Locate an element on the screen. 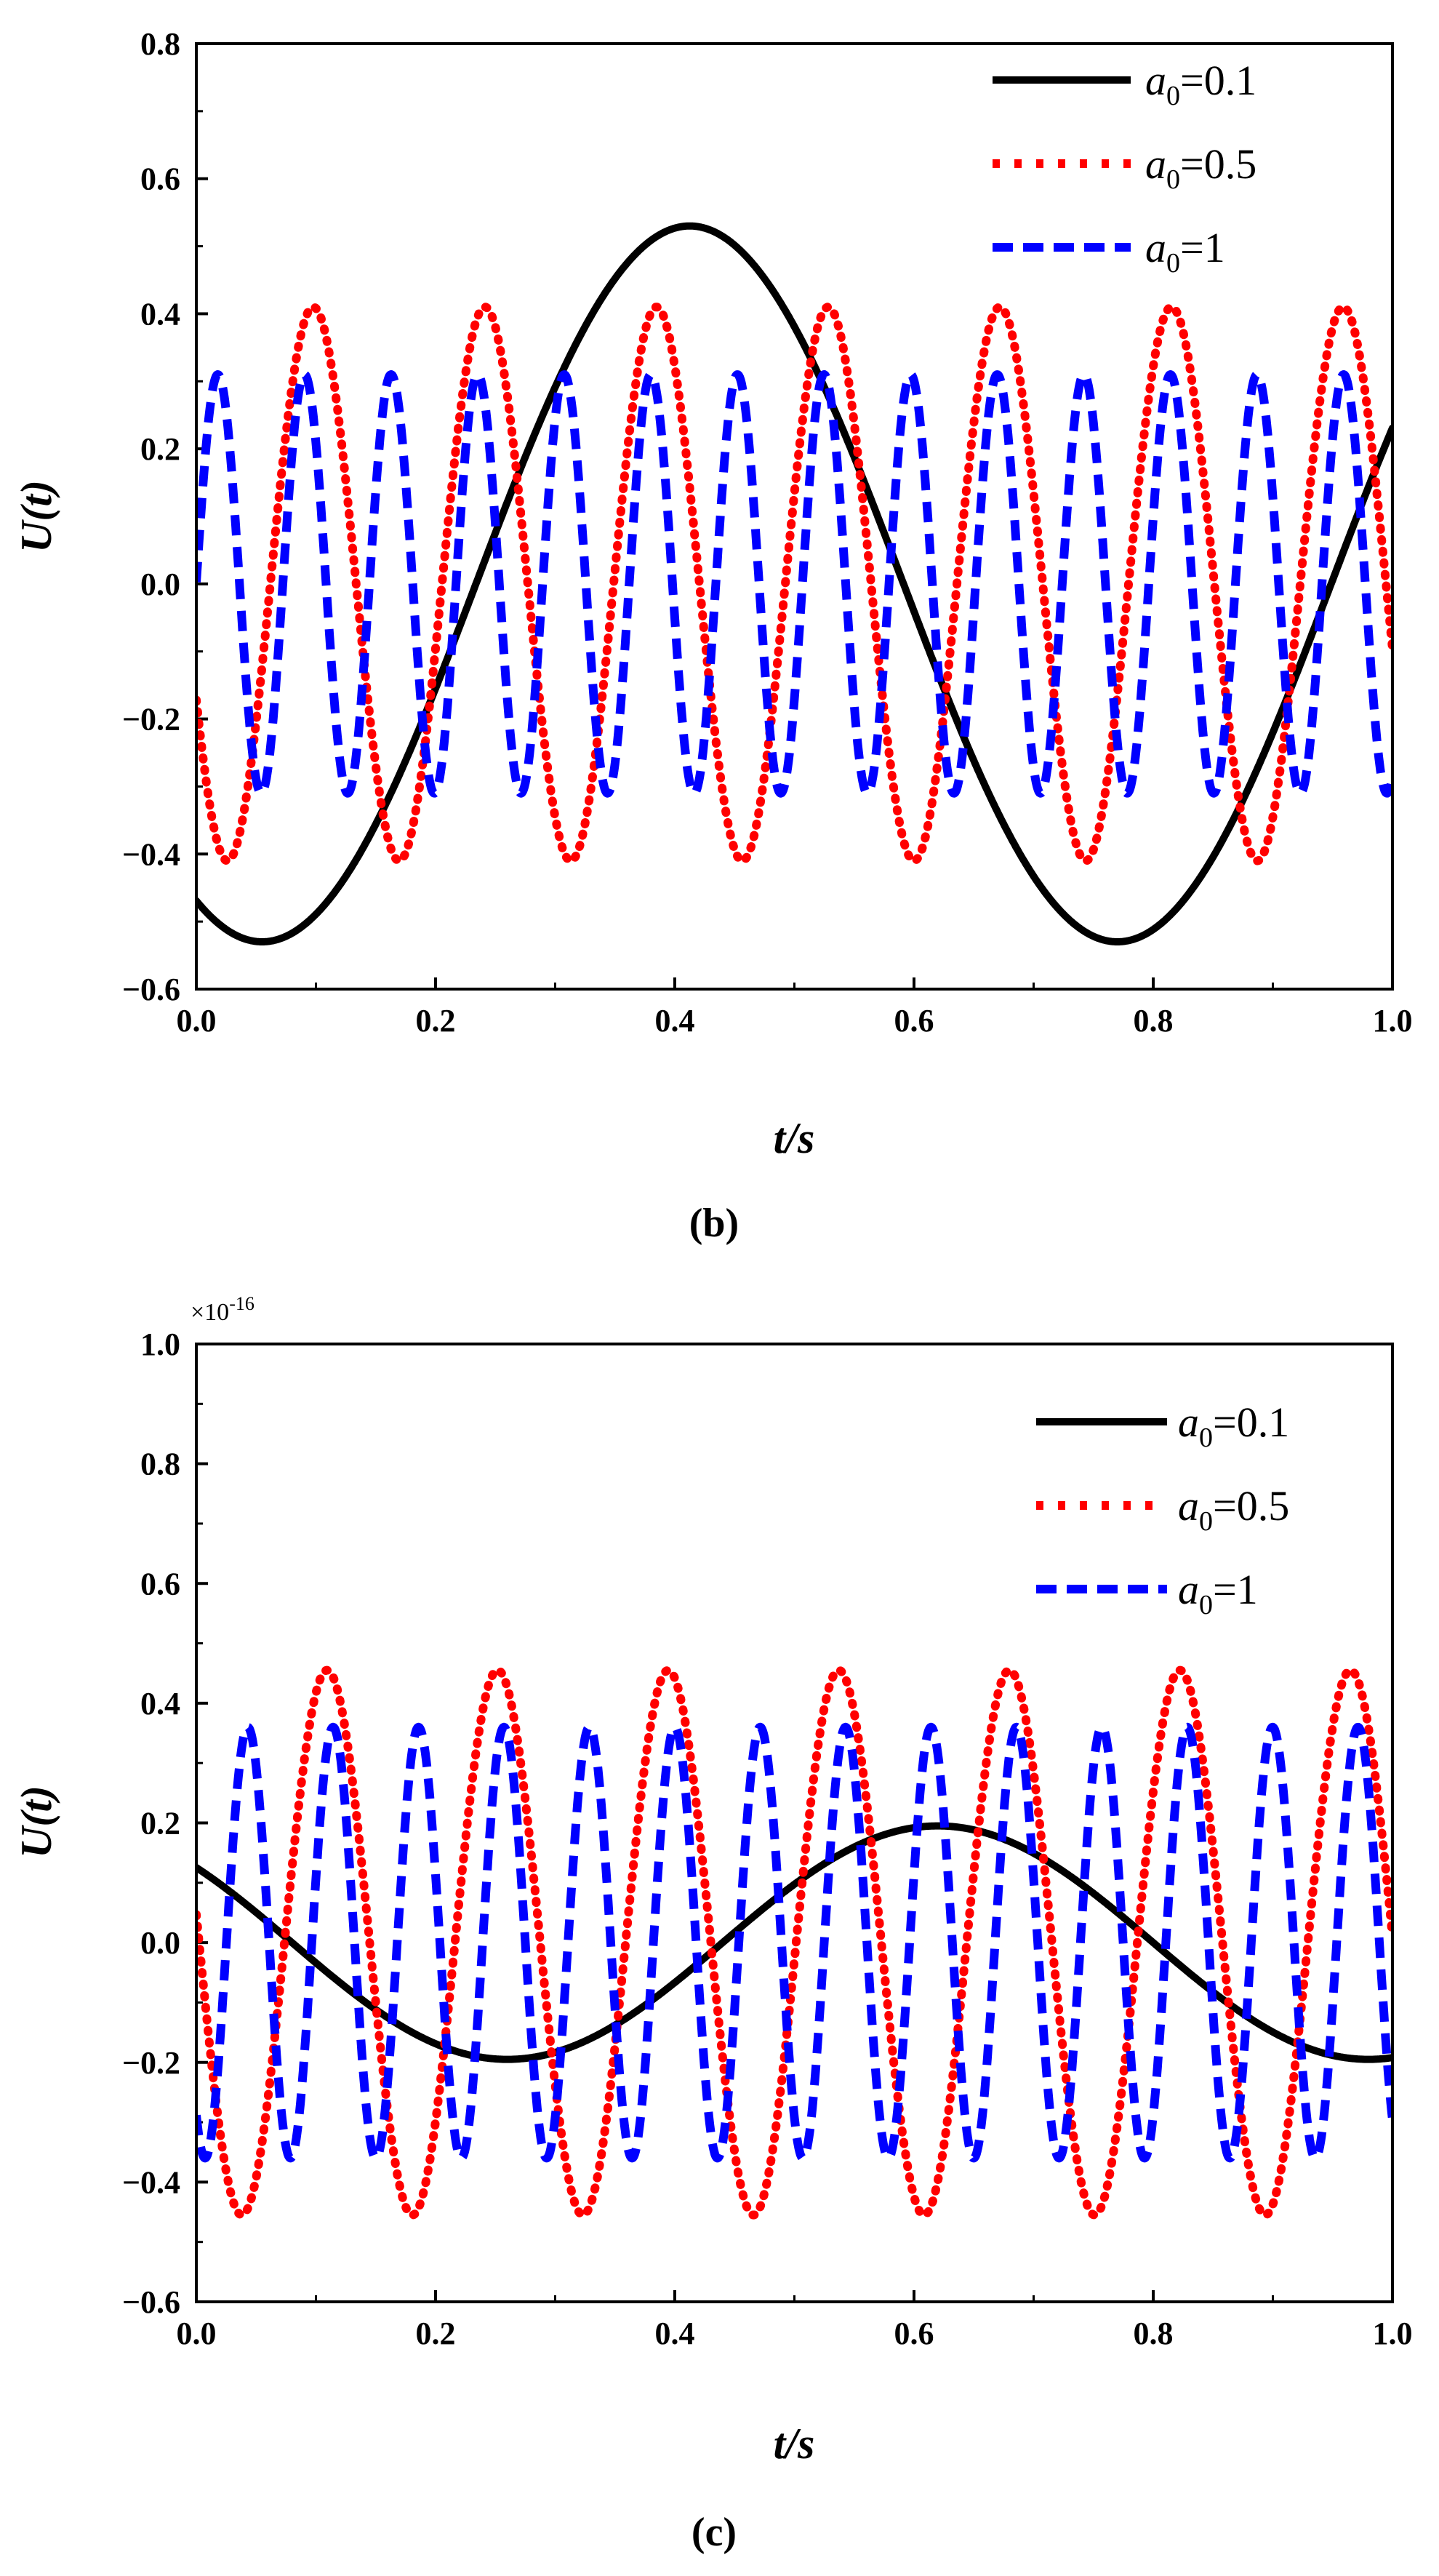  y-tick-labels: −0.6 −0.4 −0.2 0.0 0.2 0.4 0.6 0.8 is located at coordinates (151, 516).